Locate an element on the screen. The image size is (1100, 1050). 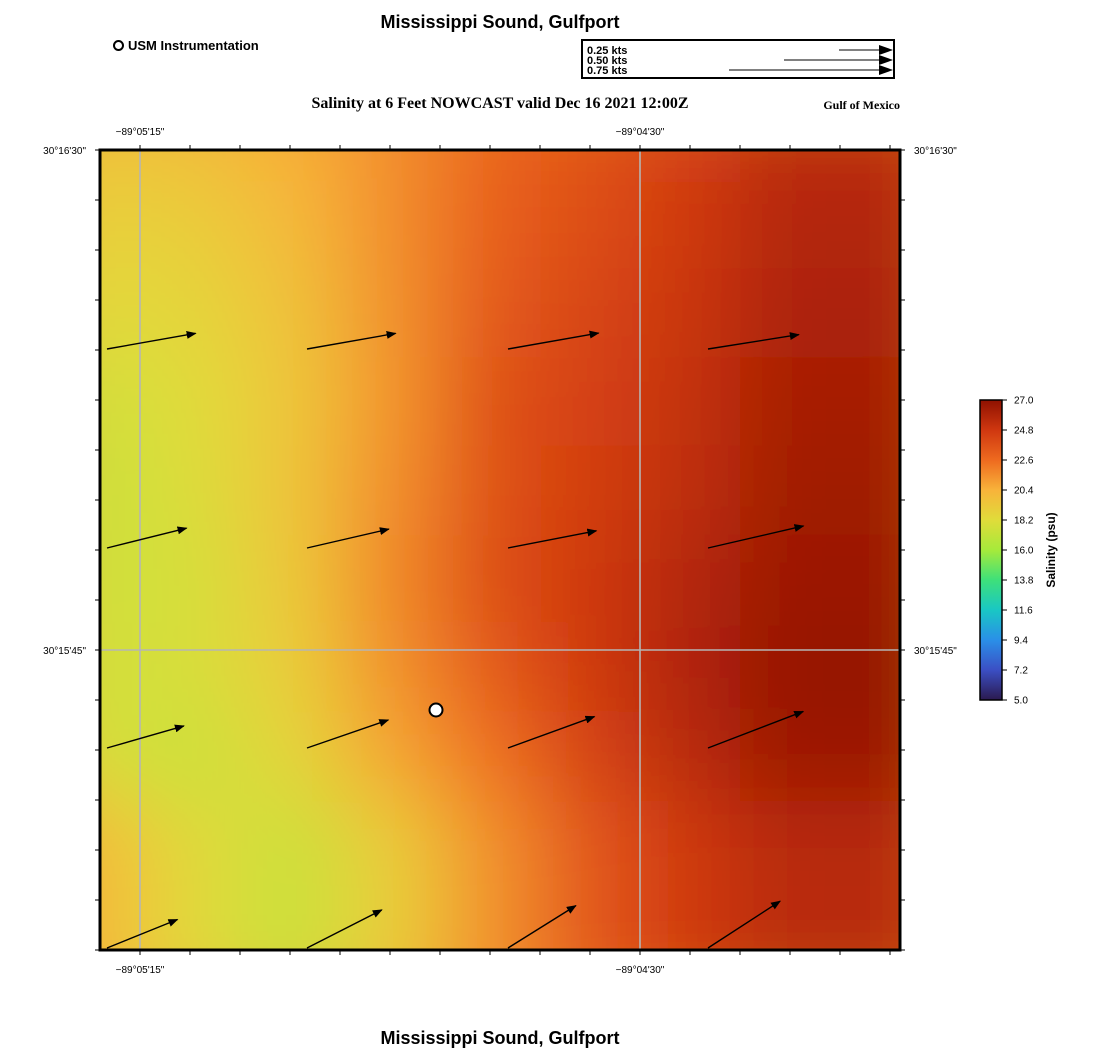
colorbar-tick-label: 11.6 is located at coordinates (1023, 611).